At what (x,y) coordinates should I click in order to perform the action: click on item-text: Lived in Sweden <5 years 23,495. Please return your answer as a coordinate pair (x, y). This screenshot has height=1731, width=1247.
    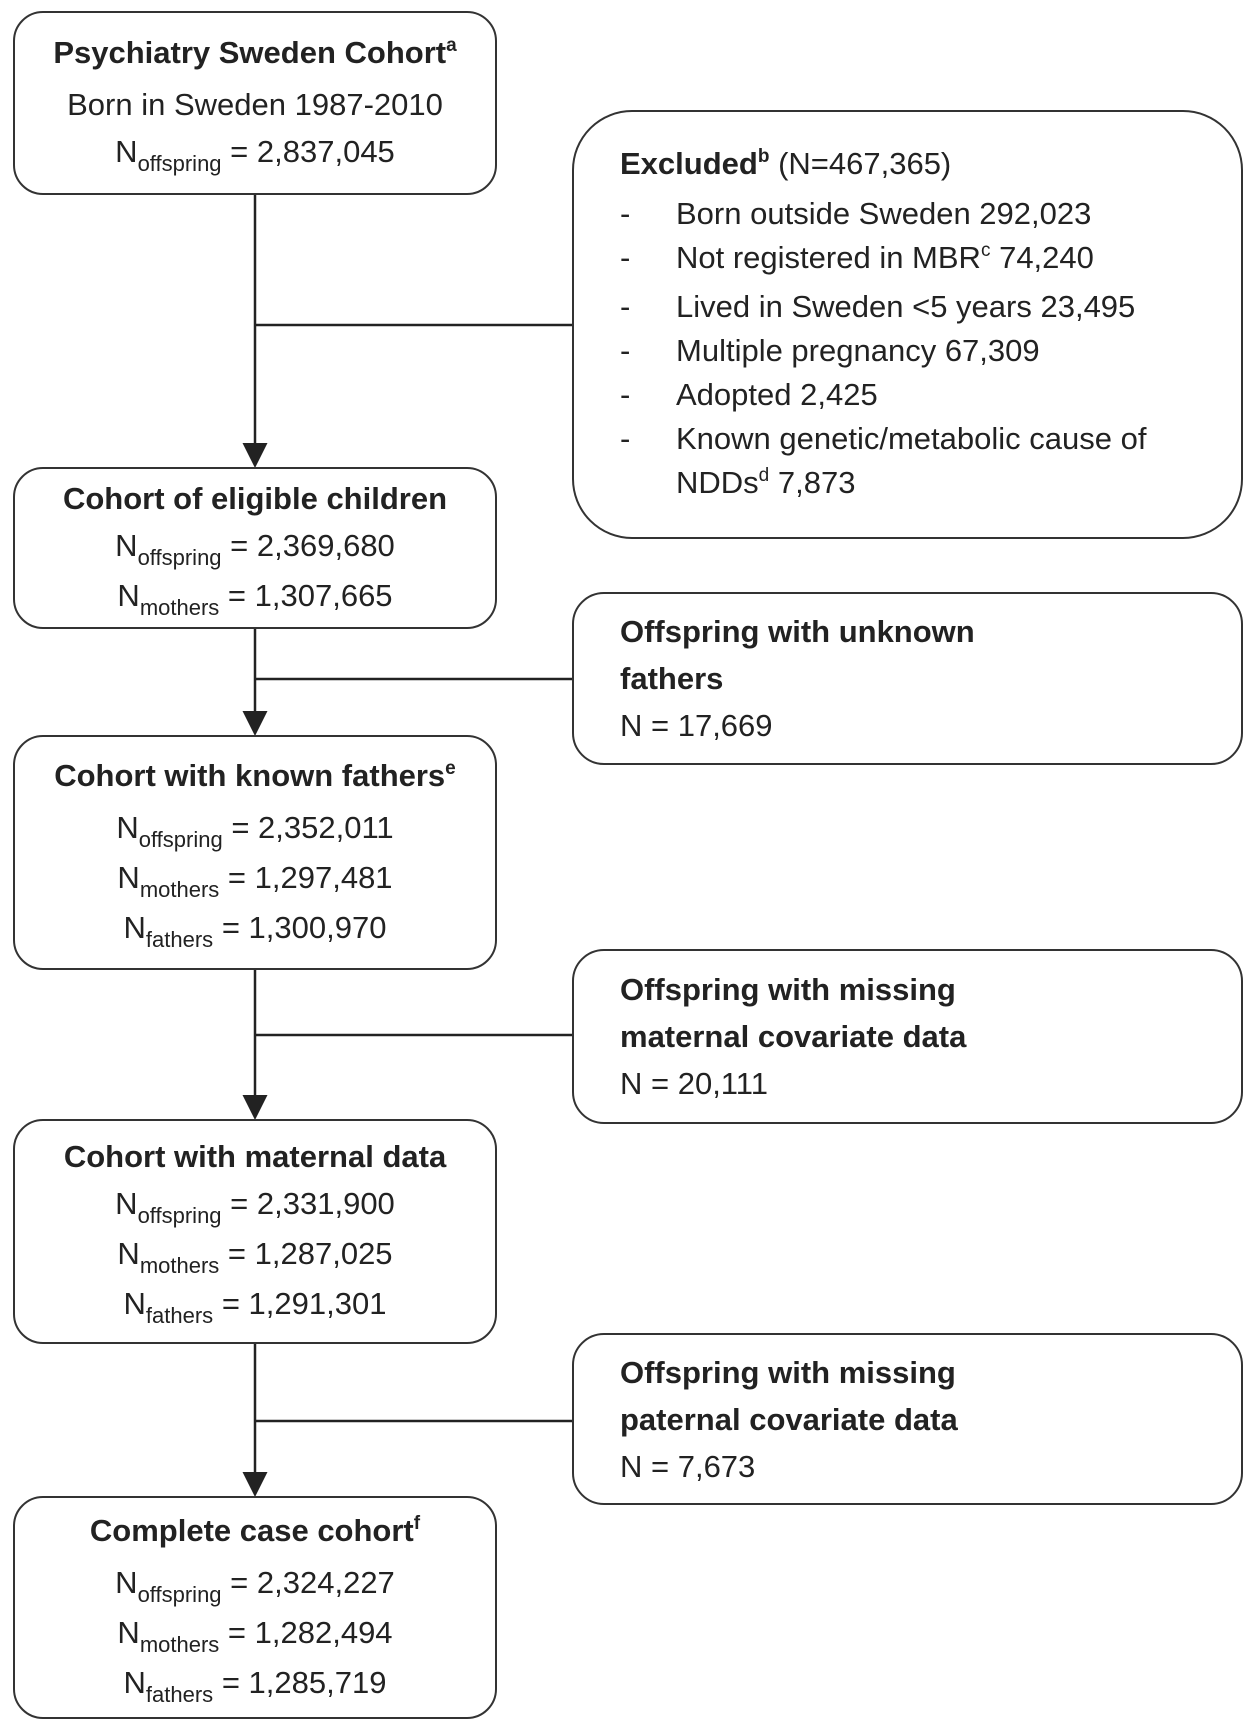
    Looking at the image, I should click on (953, 307).